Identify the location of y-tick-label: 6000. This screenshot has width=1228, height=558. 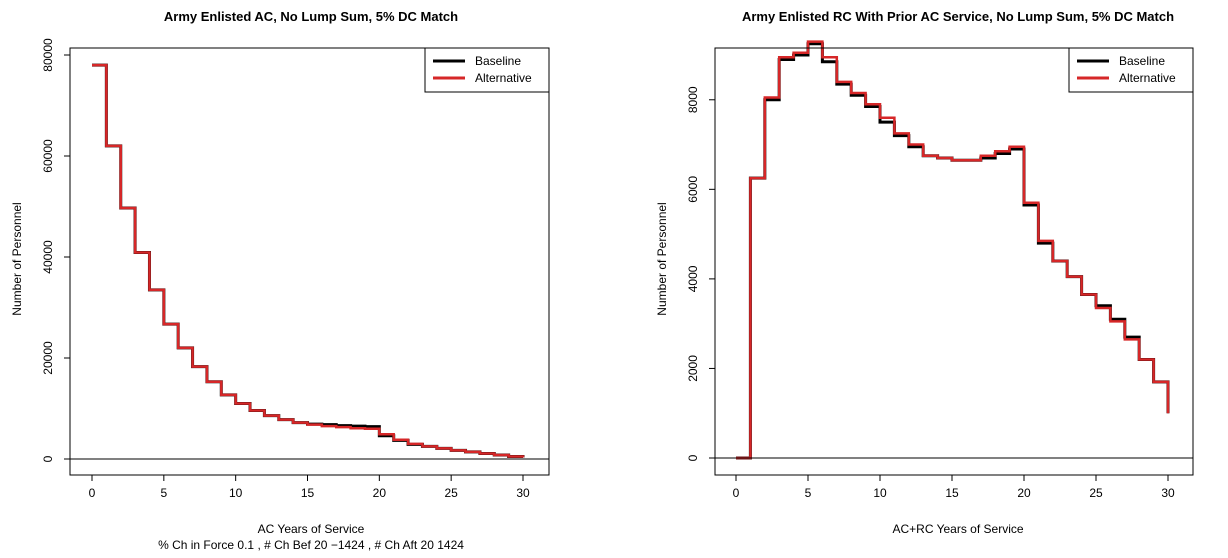
(693, 189).